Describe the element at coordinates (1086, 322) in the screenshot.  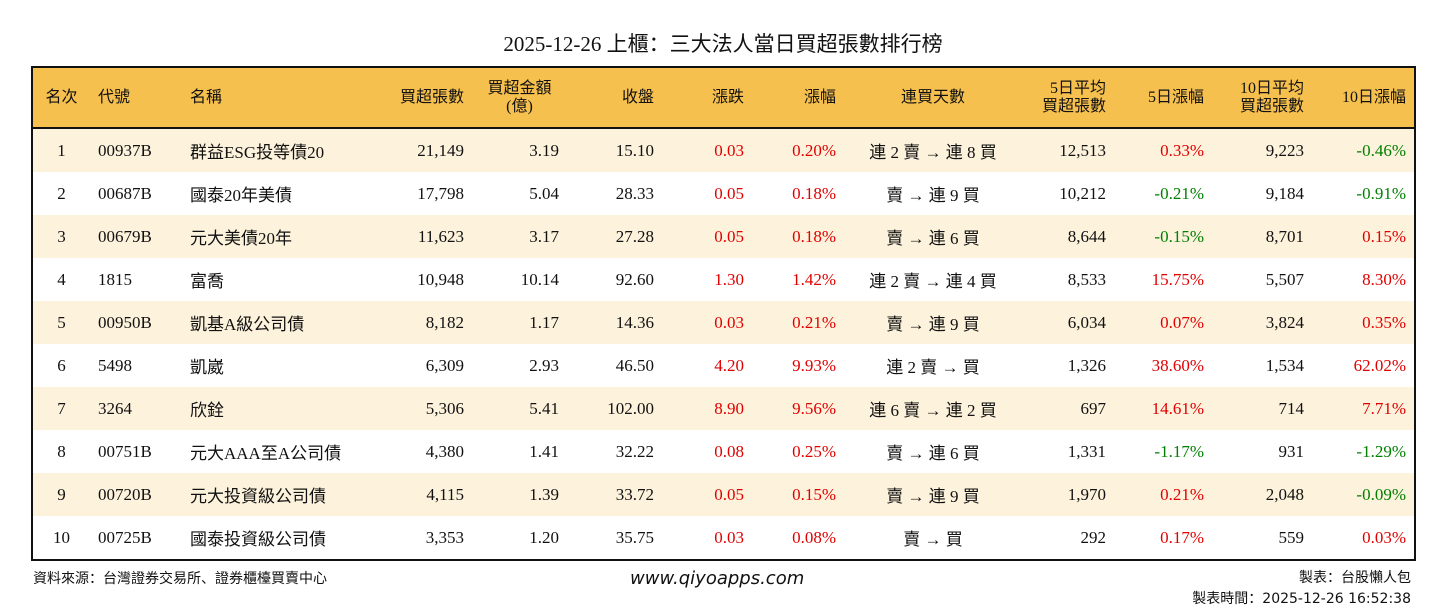
I see `cell-avg5-lots: 6,034` at that location.